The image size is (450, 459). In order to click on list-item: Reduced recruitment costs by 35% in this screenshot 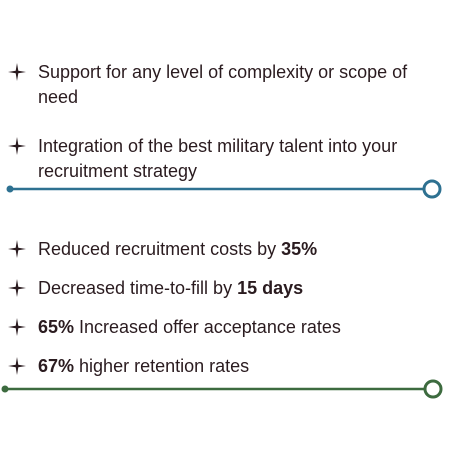, I will do `click(205, 249)`.